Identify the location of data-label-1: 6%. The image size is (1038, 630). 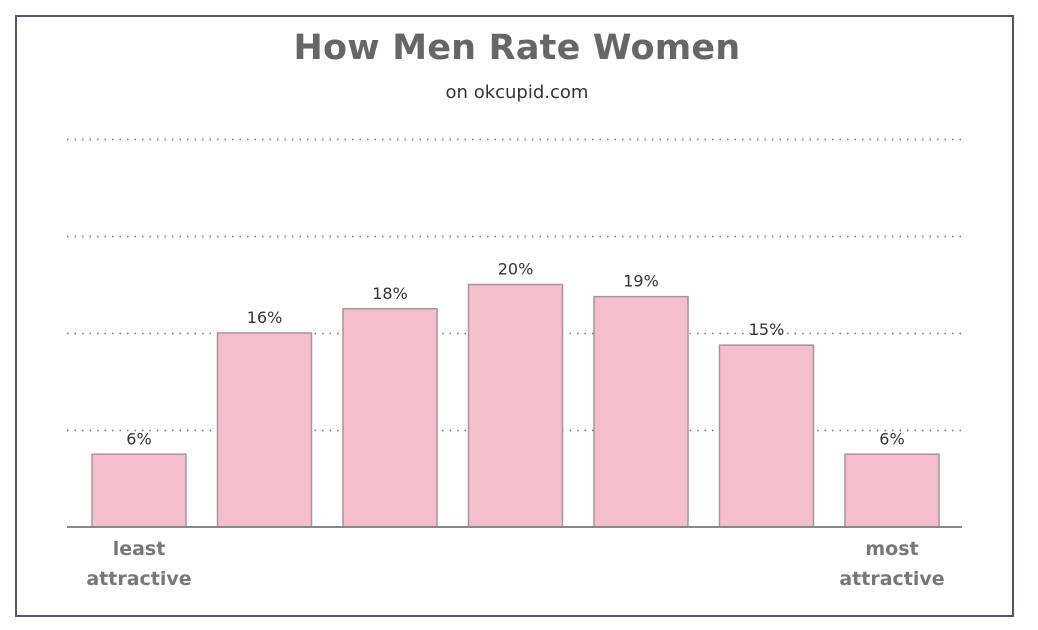
(138, 438).